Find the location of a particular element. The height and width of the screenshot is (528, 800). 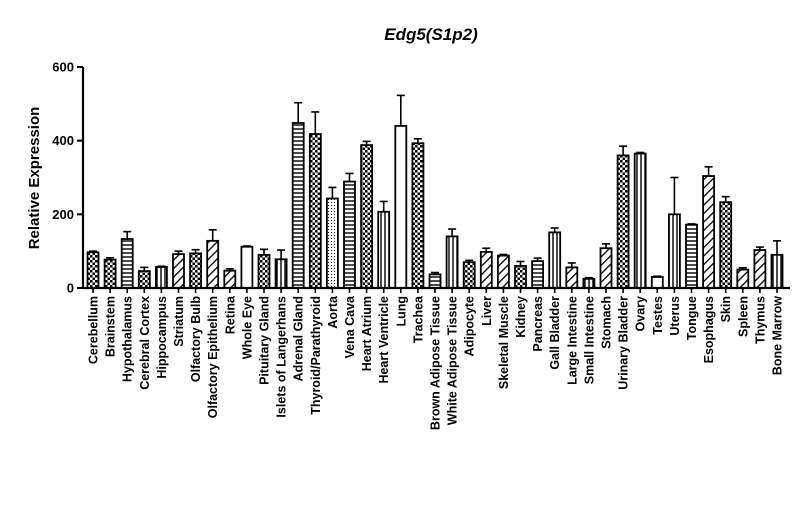

x-tick-label: Islets of Langerhans is located at coordinates (282, 357).